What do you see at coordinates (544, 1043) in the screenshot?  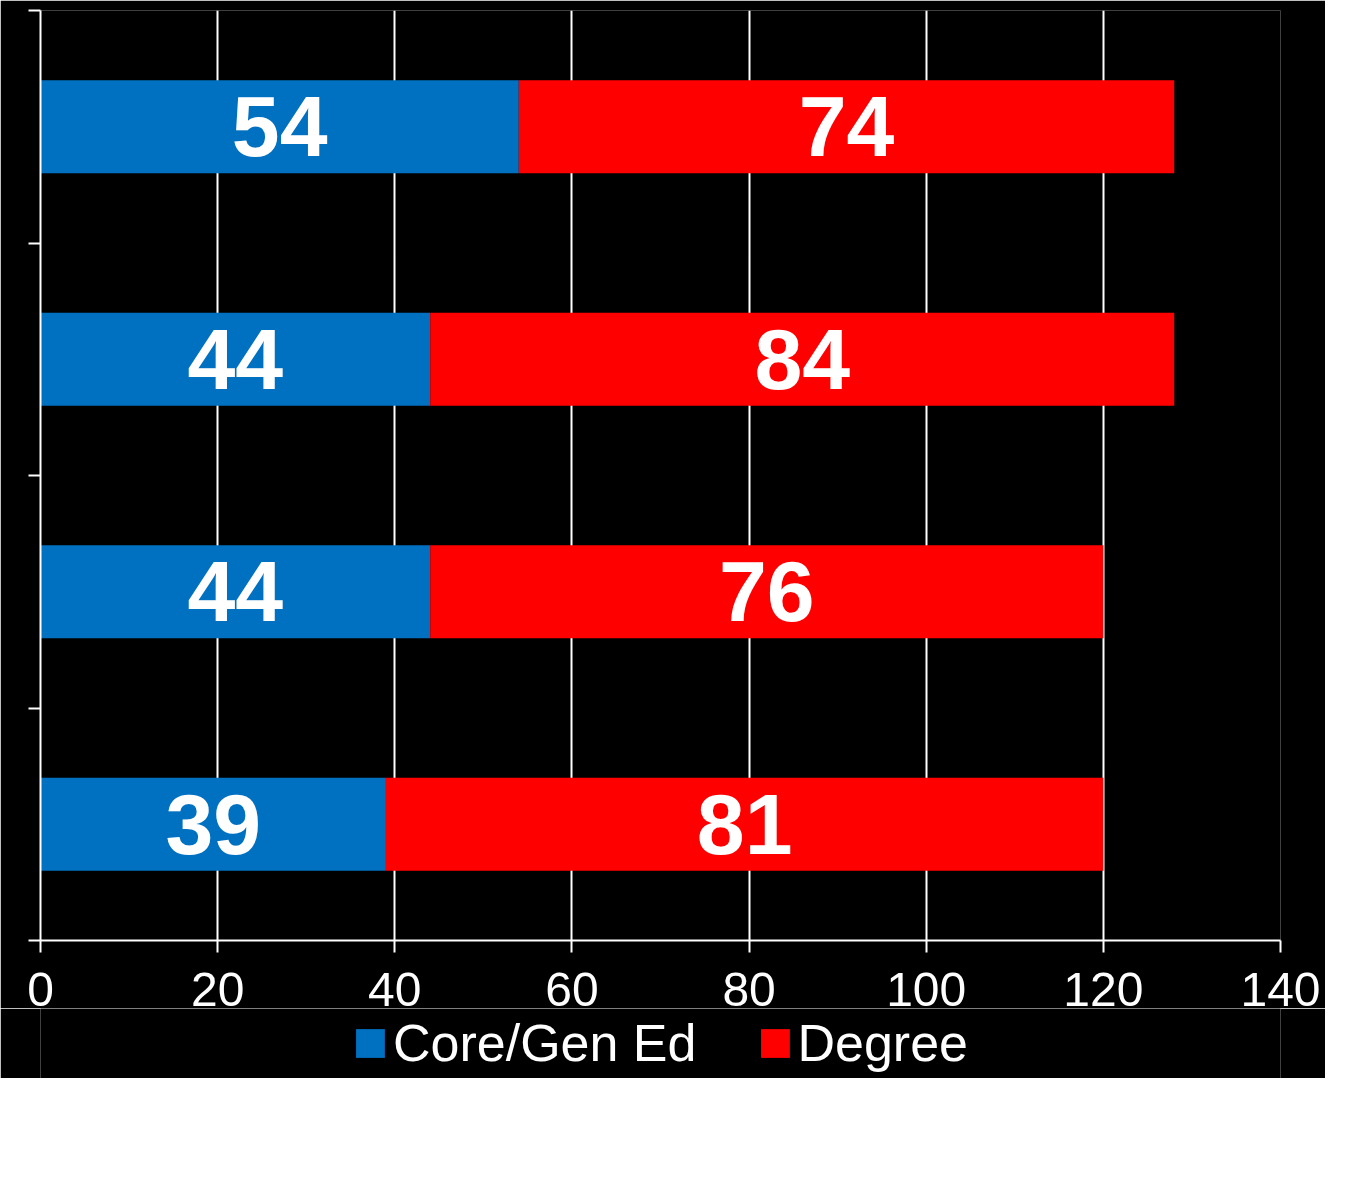 I see `legend-label: Core/Gen Ed` at bounding box center [544, 1043].